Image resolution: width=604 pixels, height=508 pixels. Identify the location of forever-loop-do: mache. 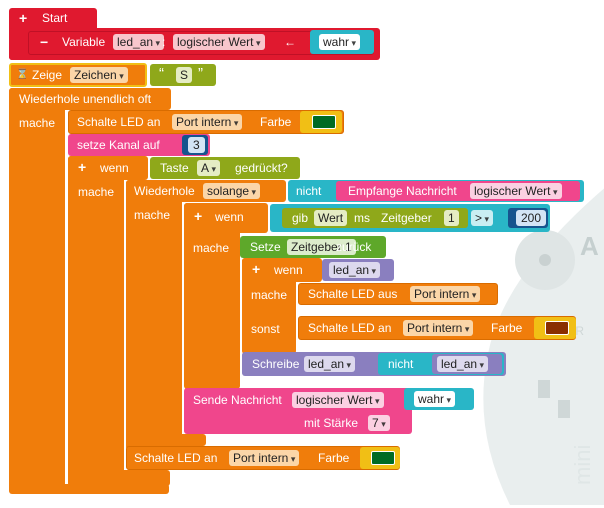
(37, 123).